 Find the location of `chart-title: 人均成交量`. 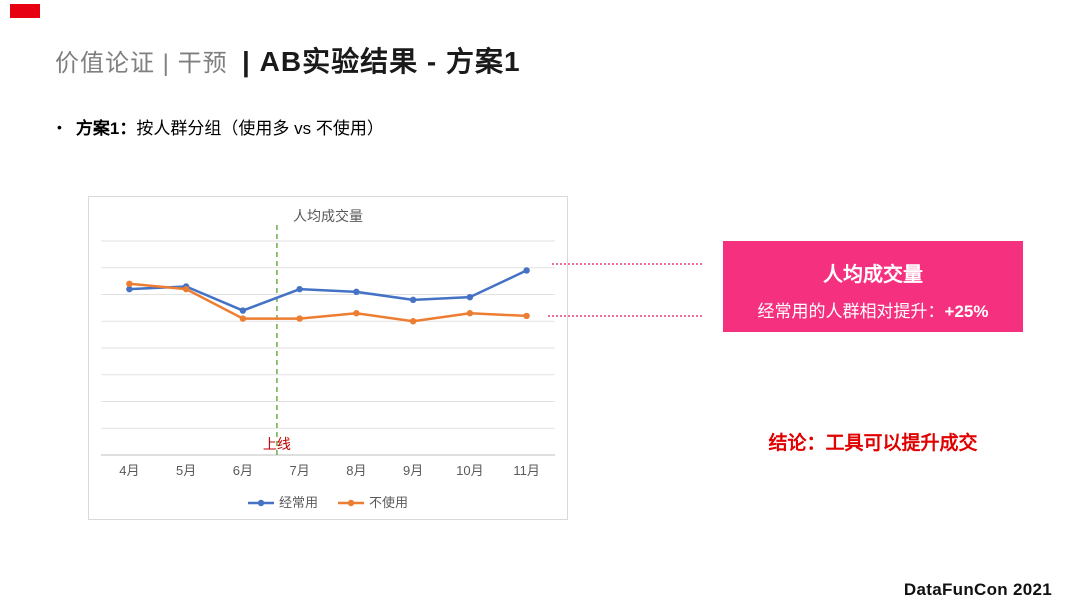

chart-title: 人均成交量 is located at coordinates (328, 216).